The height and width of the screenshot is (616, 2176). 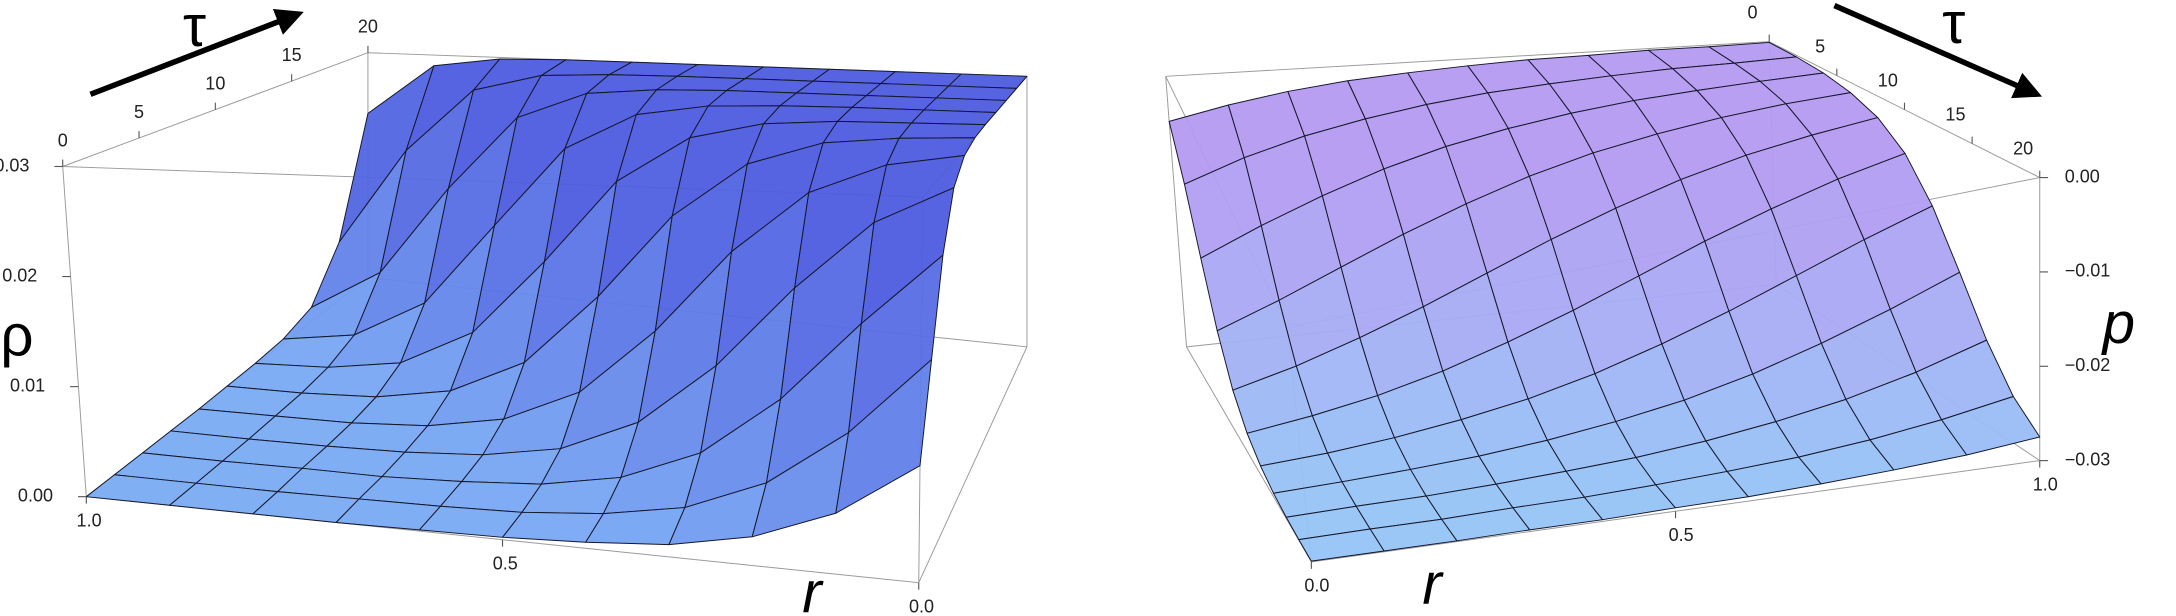 I want to click on z-tick-label: −0.03, so click(x=2088, y=459).